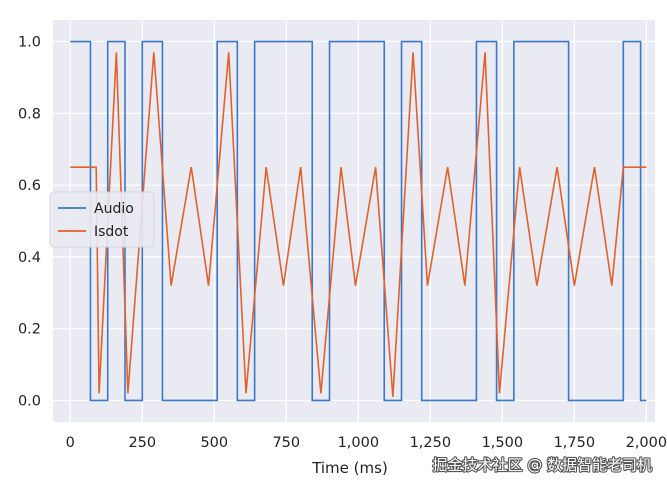 The width and height of the screenshot is (667, 489). What do you see at coordinates (29, 186) in the screenshot?
I see `y-tick-label: 0.6` at bounding box center [29, 186].